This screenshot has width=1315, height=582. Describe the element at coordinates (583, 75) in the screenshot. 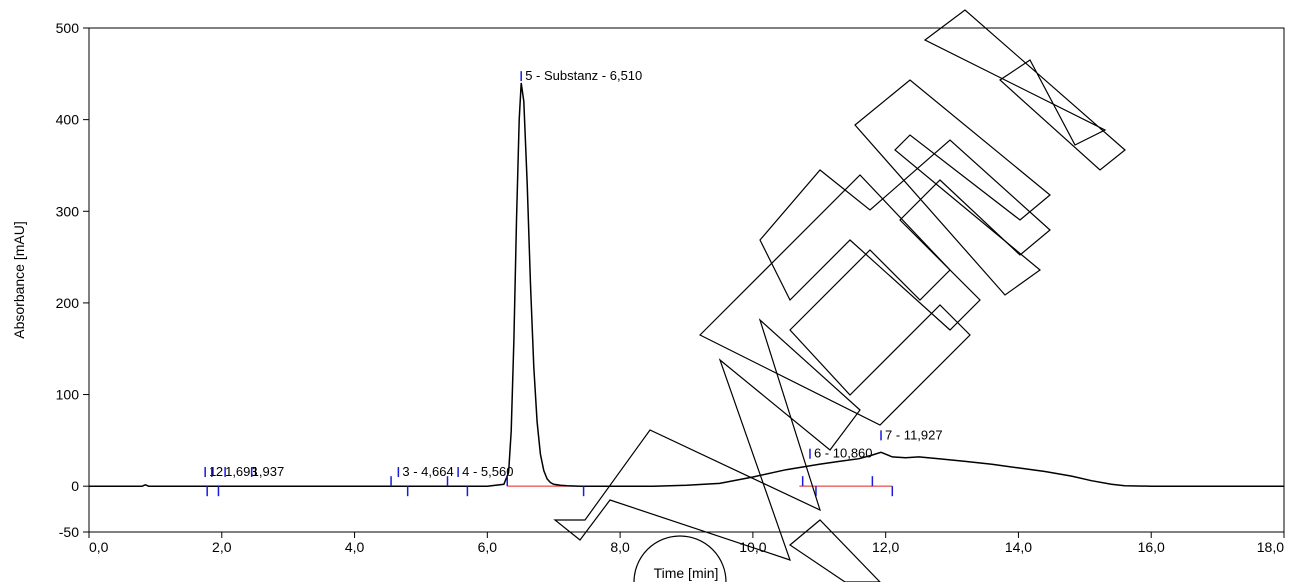

I see `peak-label: 5 - Substanz - 6,510` at that location.